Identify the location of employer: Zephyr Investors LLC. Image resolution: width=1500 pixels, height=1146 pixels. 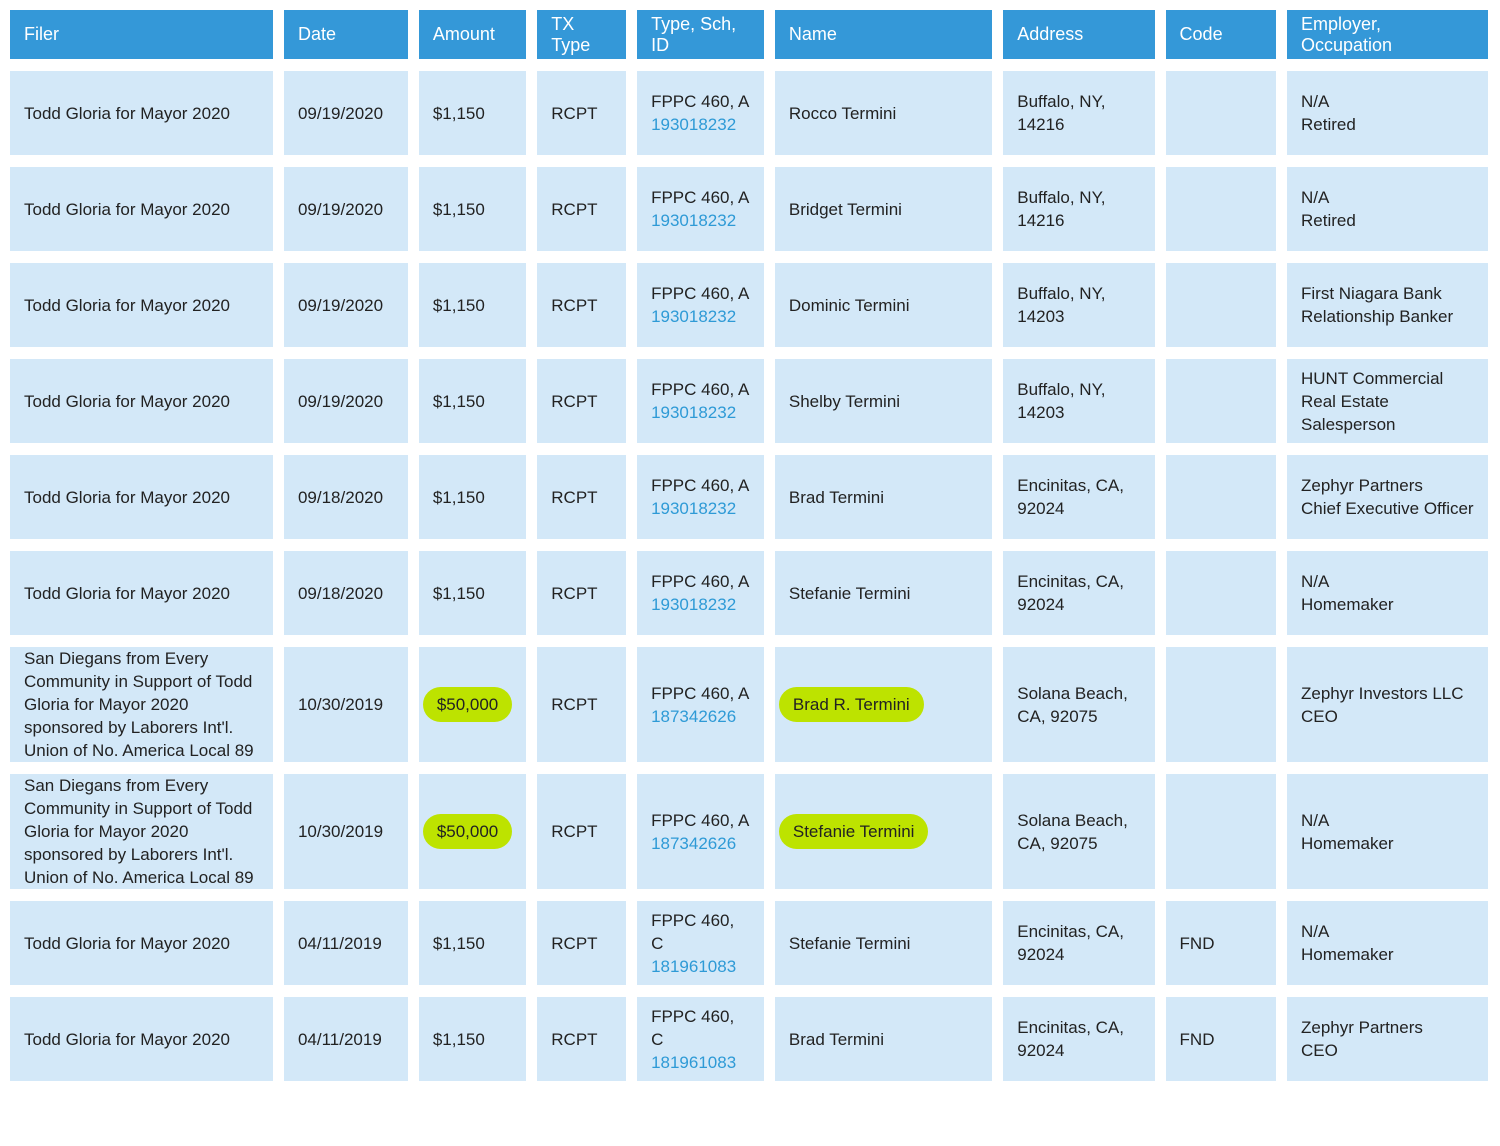
(1382, 693).